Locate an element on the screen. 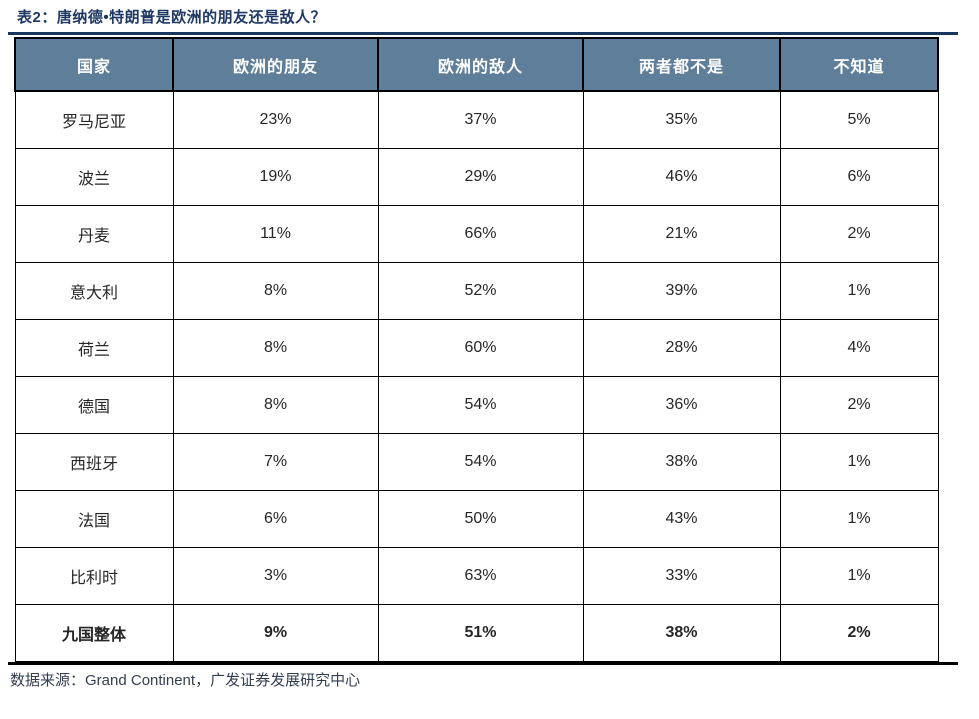 This screenshot has height=719, width=979. table-row: 比利时 3% 63% 33% 1% is located at coordinates (476, 575).